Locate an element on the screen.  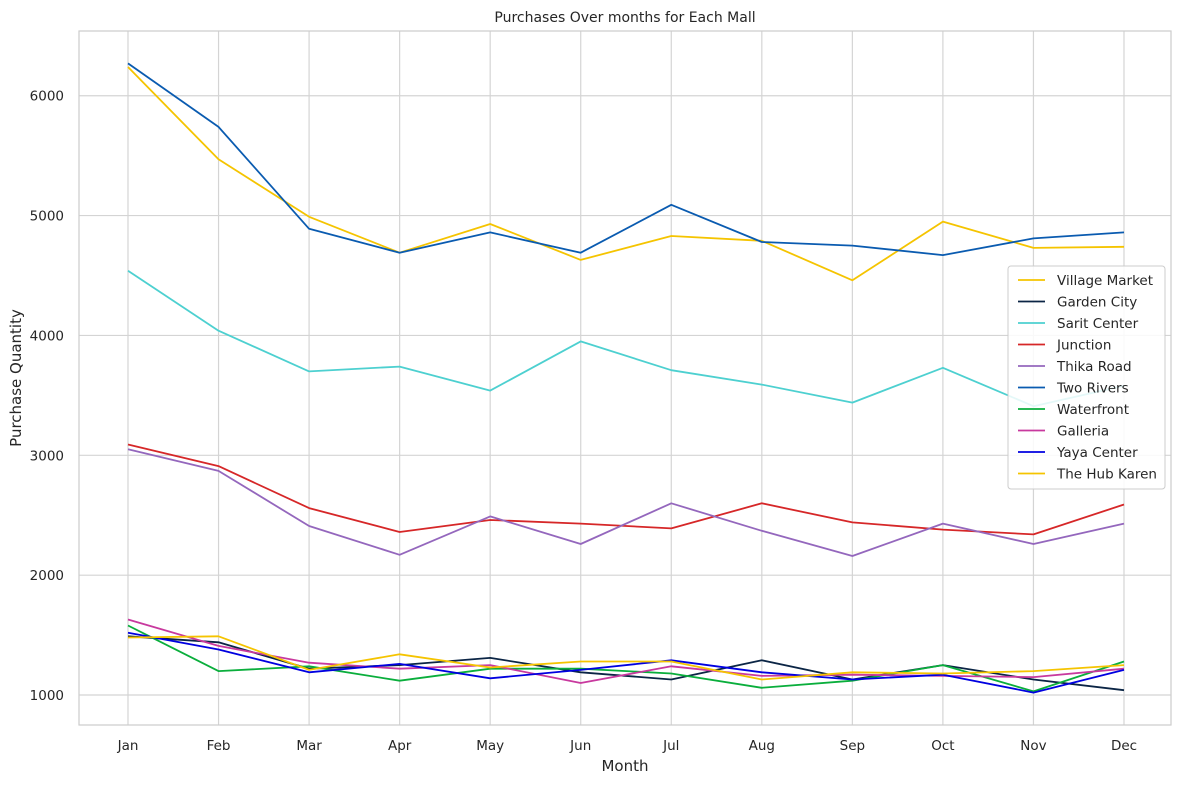
legend-item-the-hub-karen: The Hub Karen is located at coordinates (1087, 475).